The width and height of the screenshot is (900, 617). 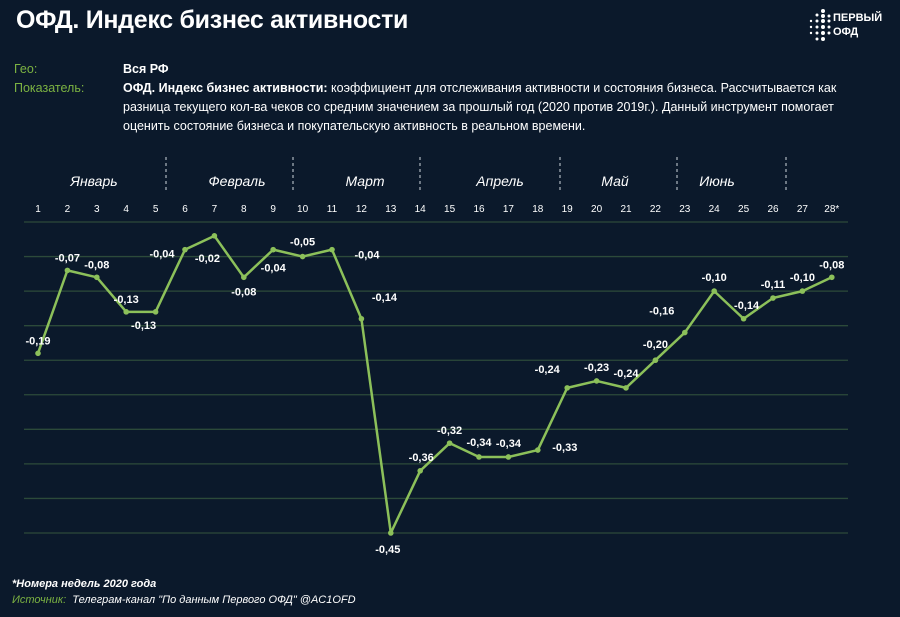 I want to click on x-tick-label: 18, so click(x=538, y=209).